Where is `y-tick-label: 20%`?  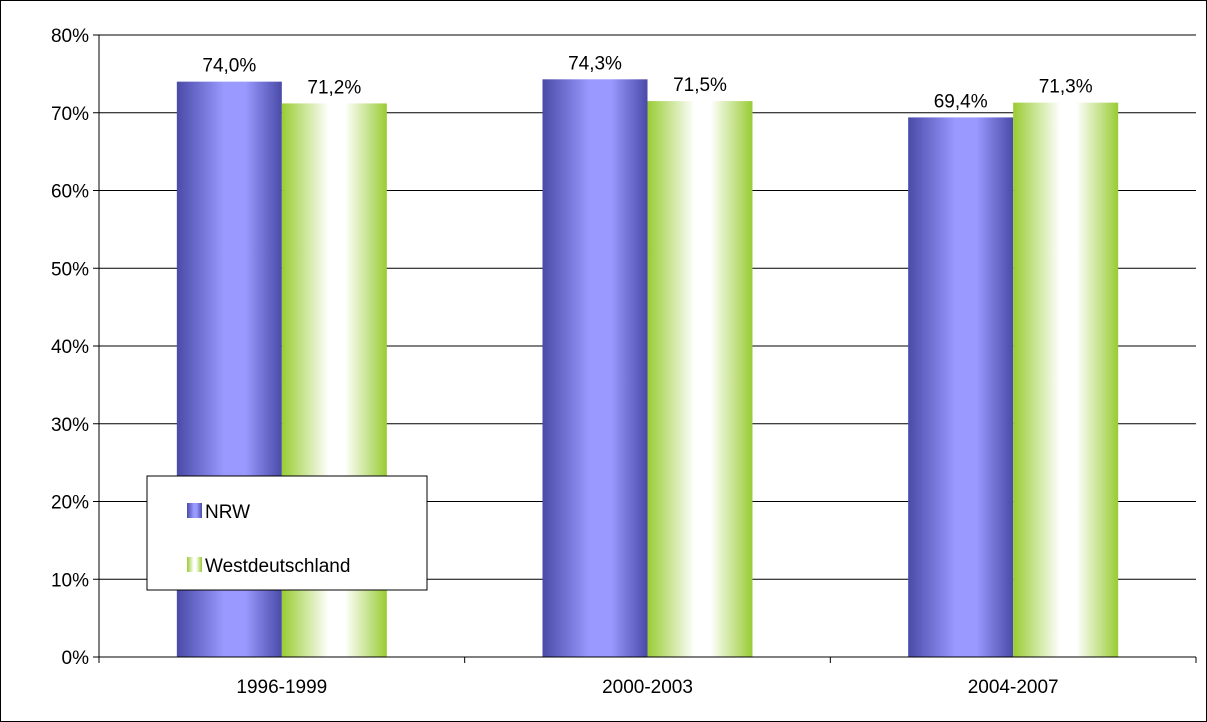
y-tick-label: 20% is located at coordinates (70, 503).